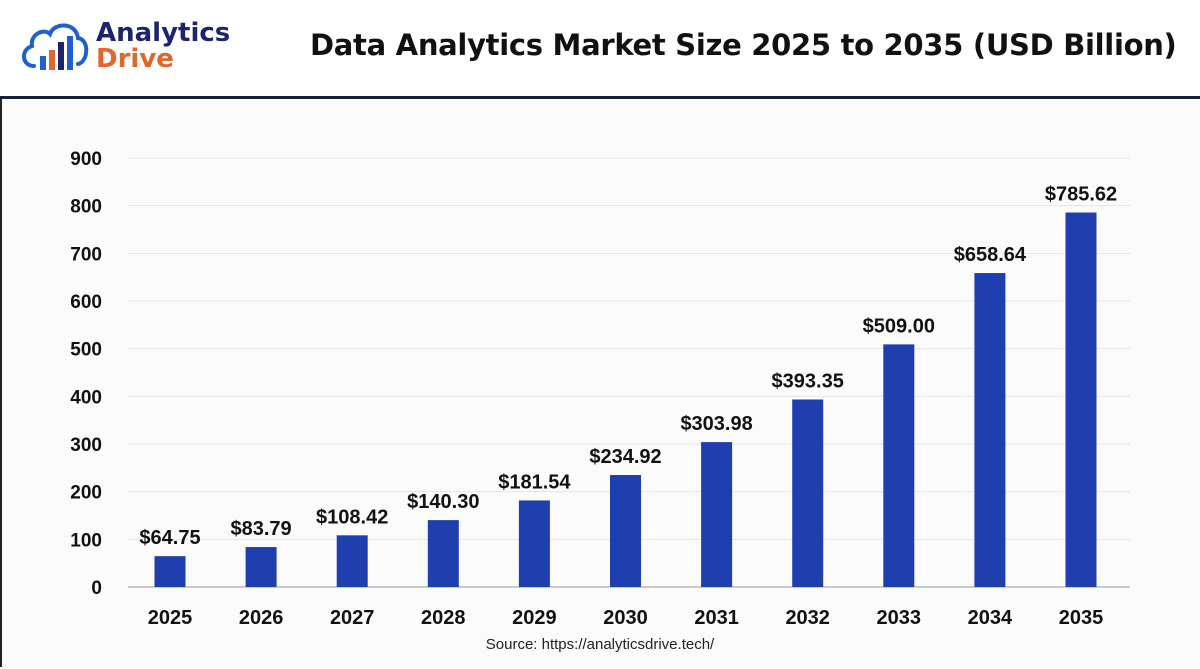  What do you see at coordinates (86, 302) in the screenshot?
I see `y-tick-label: 600` at bounding box center [86, 302].